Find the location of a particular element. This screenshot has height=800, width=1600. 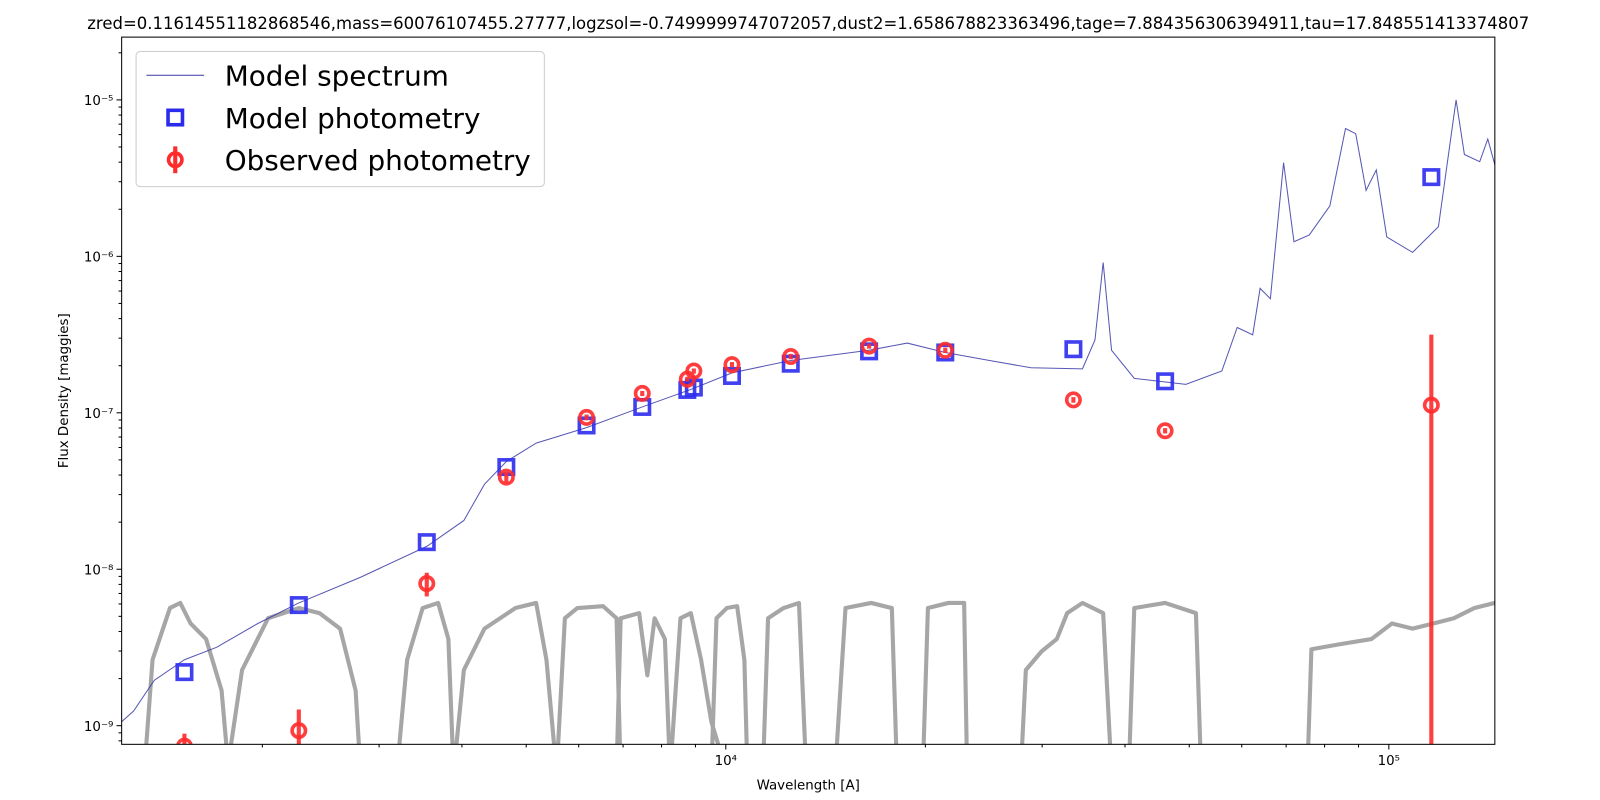

y-tick-label: 10⁻⁶ is located at coordinates (98, 258).